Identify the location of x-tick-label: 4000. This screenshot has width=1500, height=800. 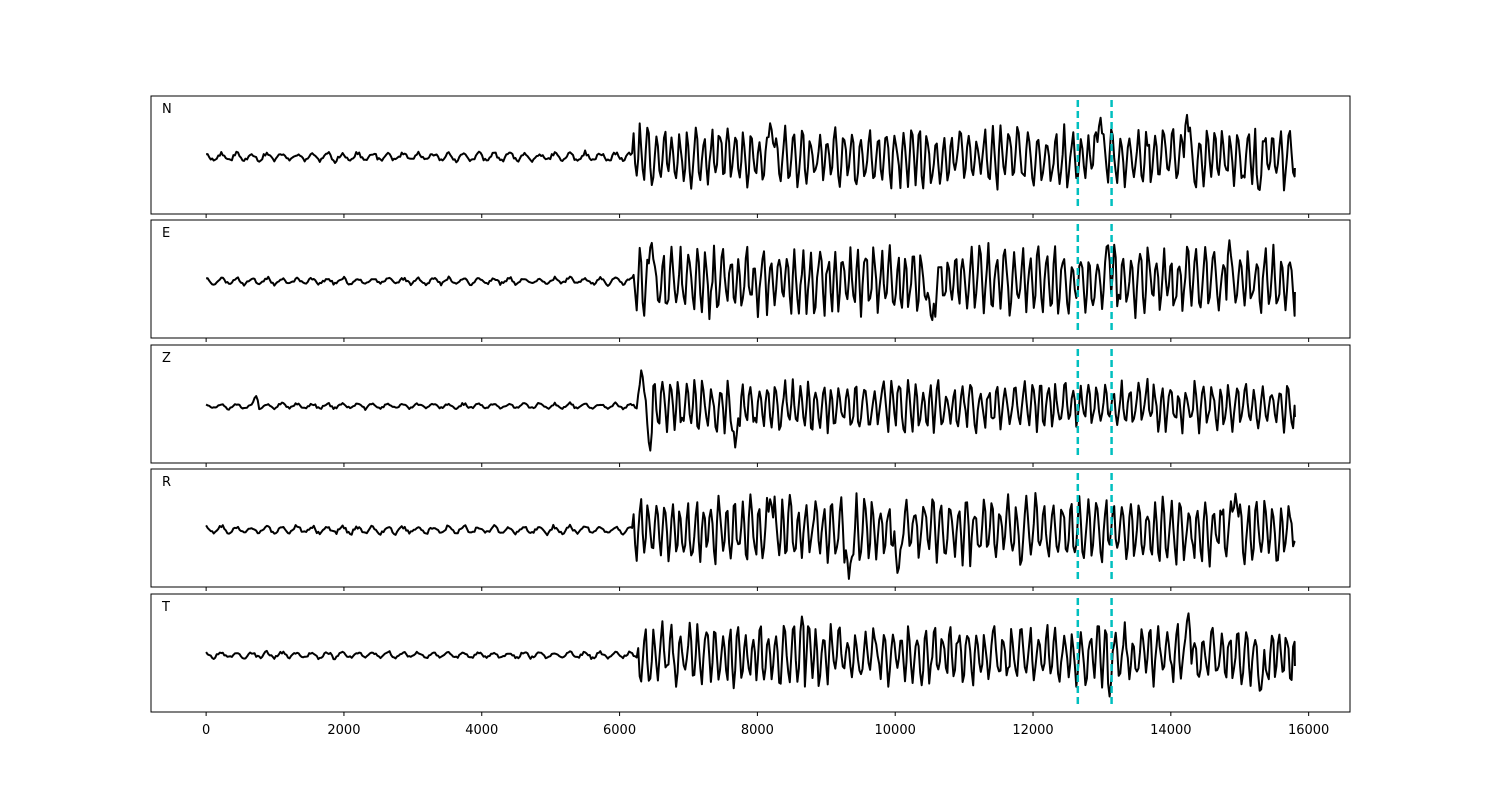
(481, 730).